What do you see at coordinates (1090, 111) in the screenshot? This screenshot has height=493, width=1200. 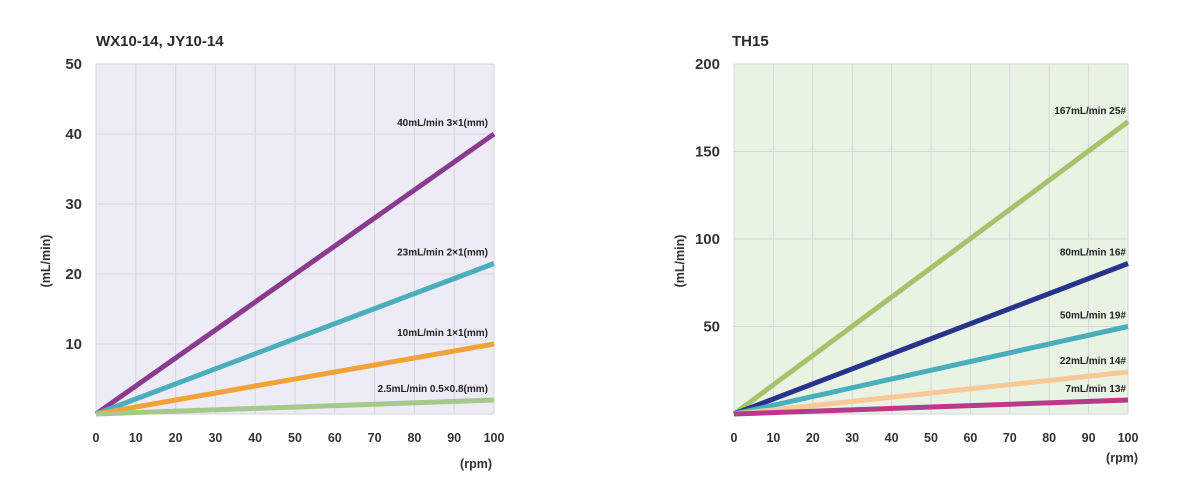 I see `series-label: 167mL/min 25#` at bounding box center [1090, 111].